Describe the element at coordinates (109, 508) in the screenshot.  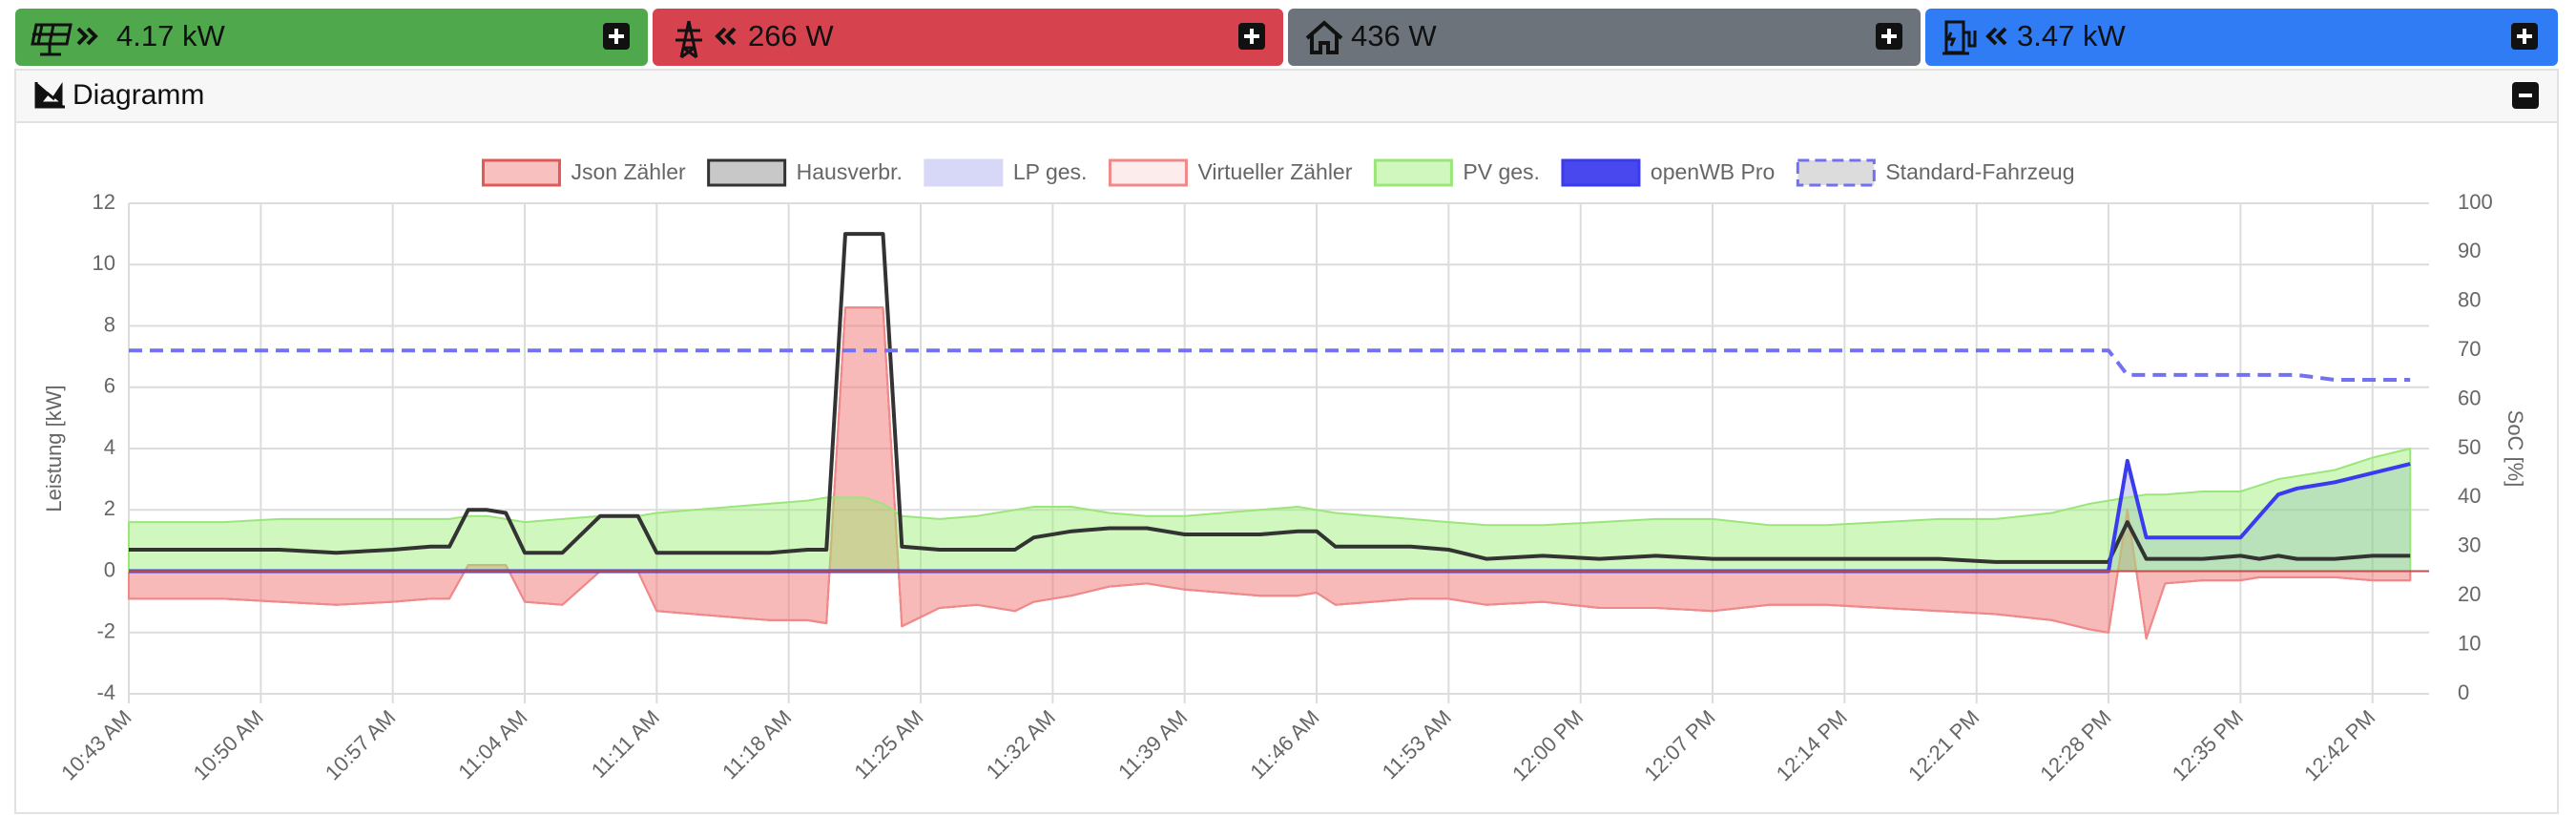
I see `y-tick-label: 2` at that location.